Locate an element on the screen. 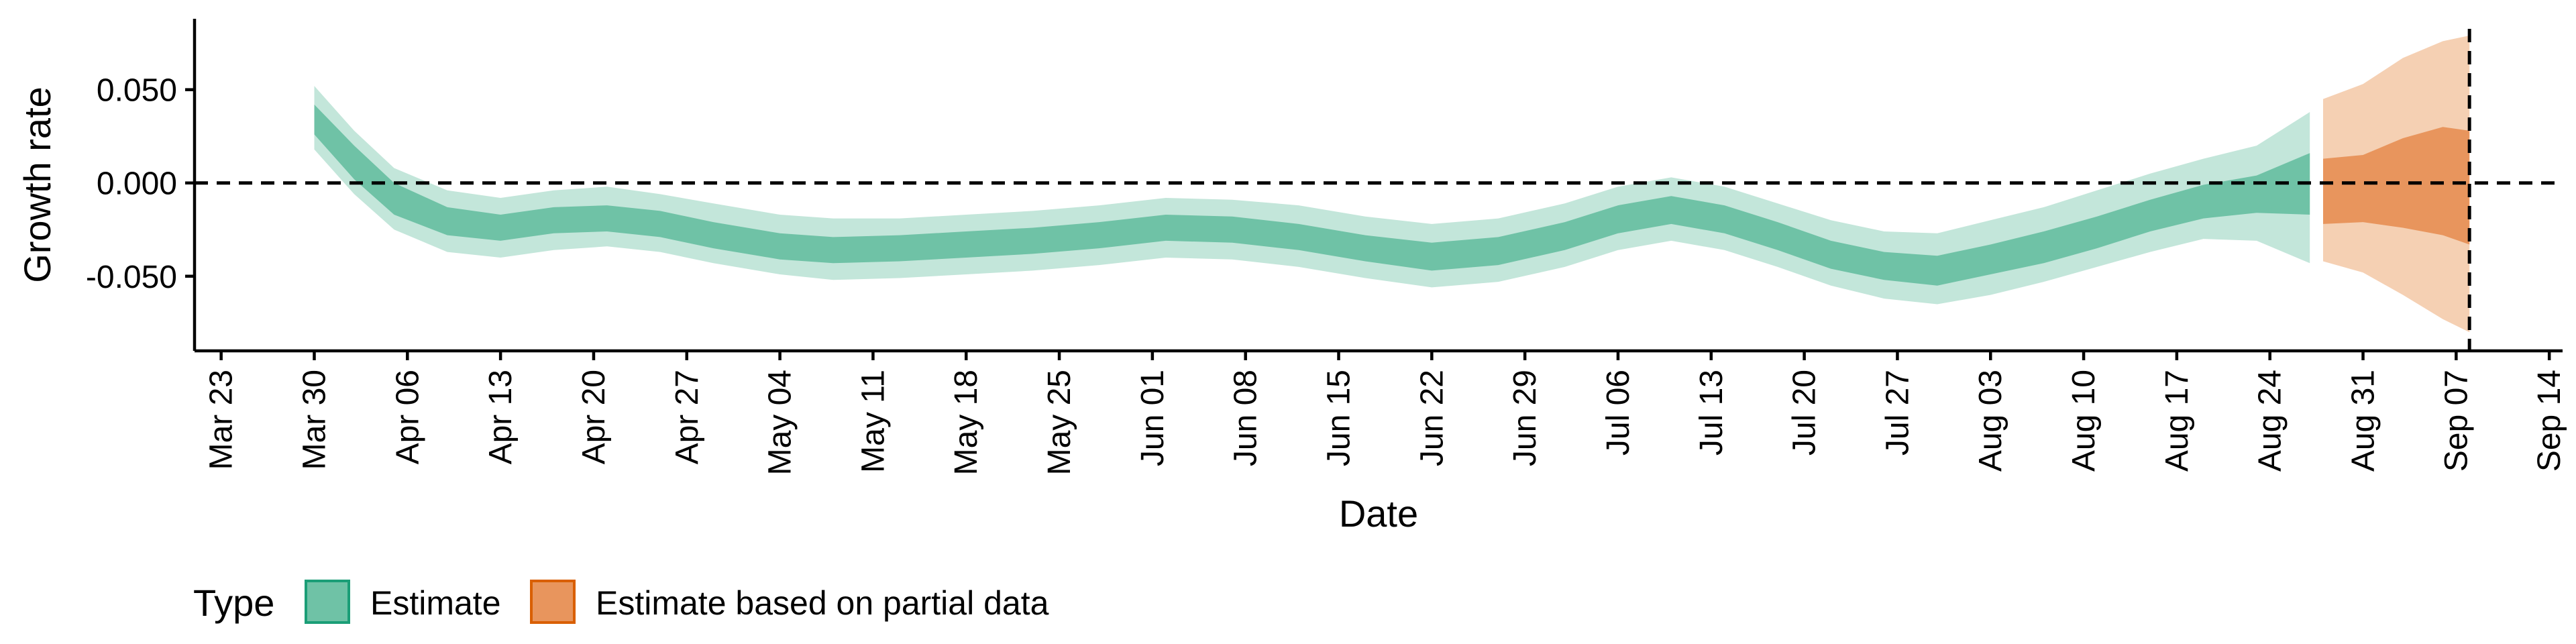  x-tick-label: Aug 17 is located at coordinates (2177, 421).